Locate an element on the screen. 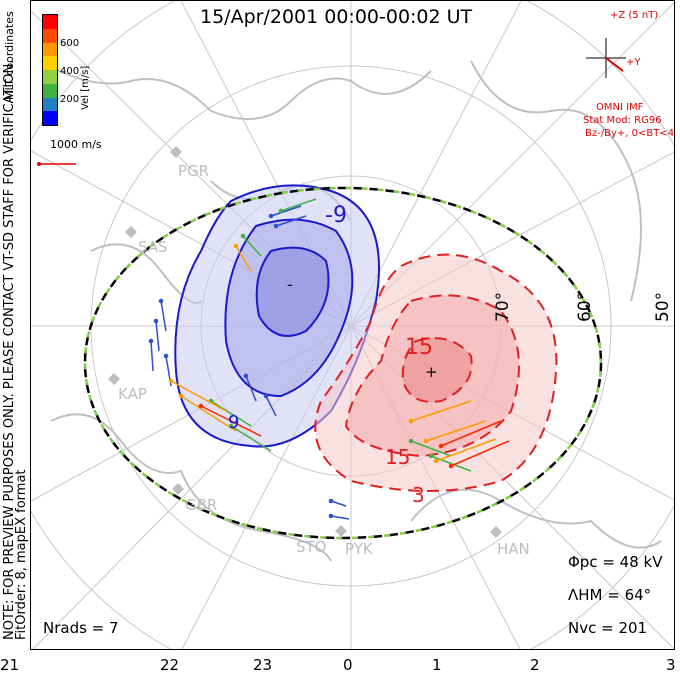 This screenshot has width=680, height=674. station-han: HAN is located at coordinates (513, 549).